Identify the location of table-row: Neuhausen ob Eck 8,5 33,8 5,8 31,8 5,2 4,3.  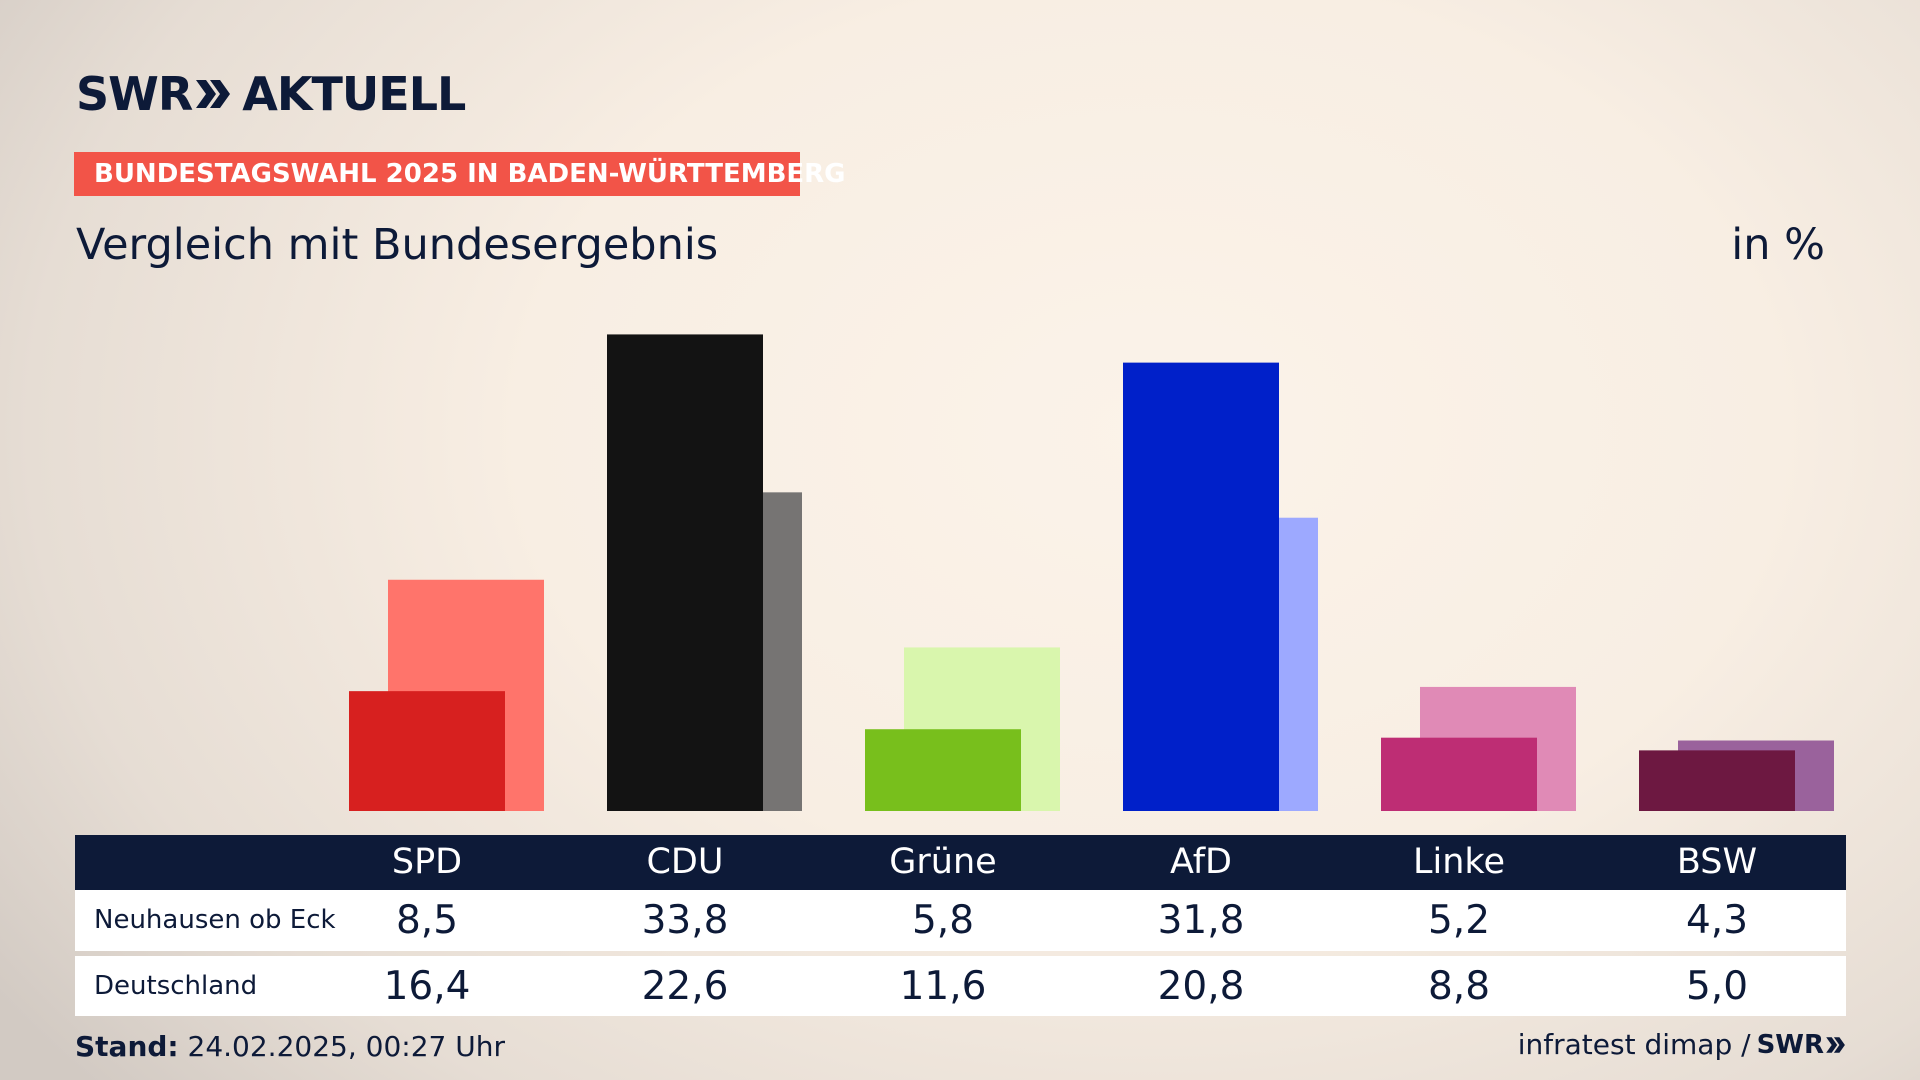
(960, 920).